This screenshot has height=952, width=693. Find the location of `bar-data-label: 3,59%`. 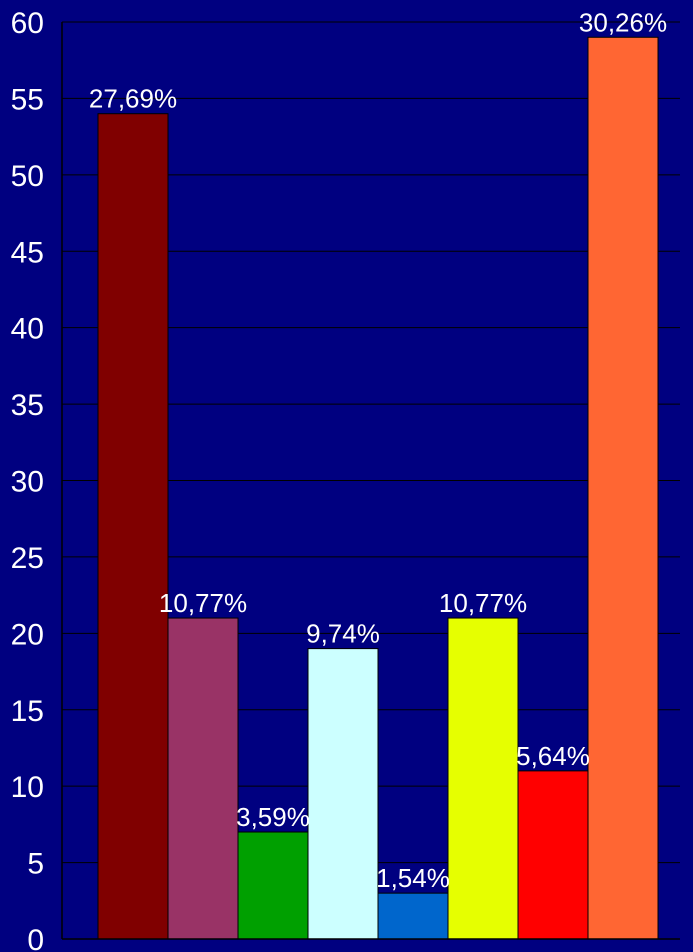

bar-data-label: 3,59% is located at coordinates (273, 817).